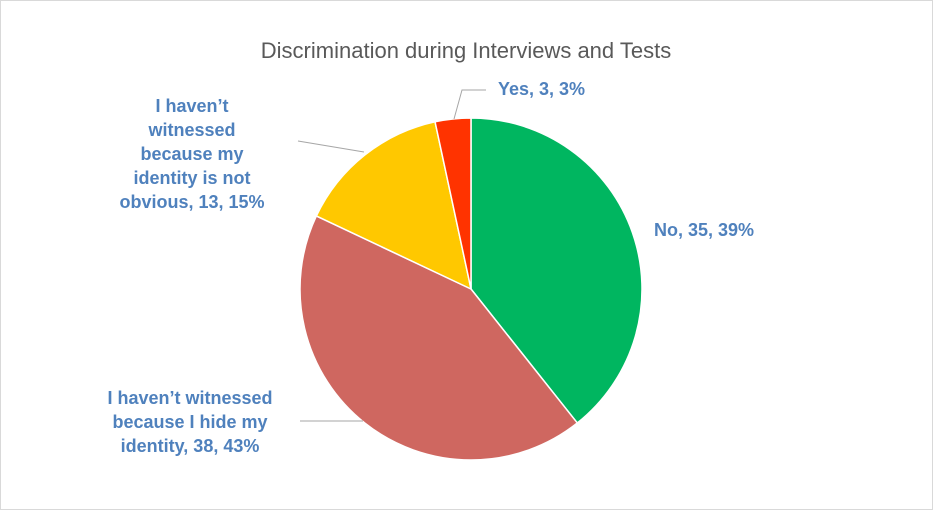  I want to click on data-label-line: because I hide my, so click(189, 422).